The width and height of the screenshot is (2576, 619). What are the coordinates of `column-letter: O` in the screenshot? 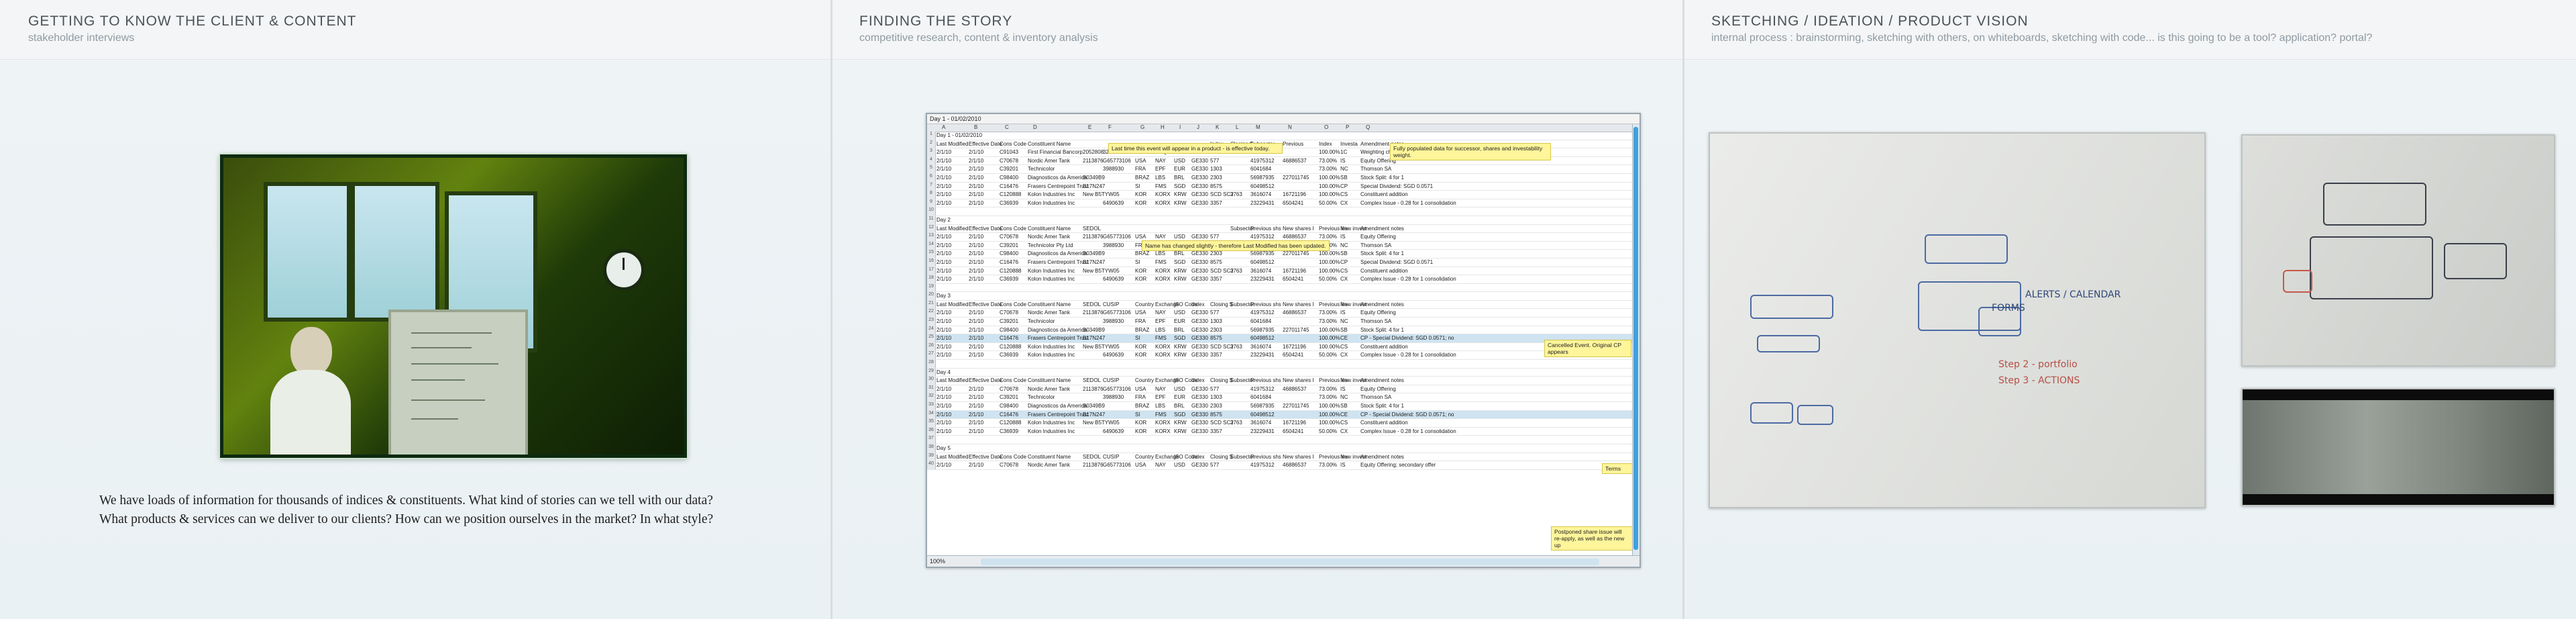 It's located at (1326, 127).